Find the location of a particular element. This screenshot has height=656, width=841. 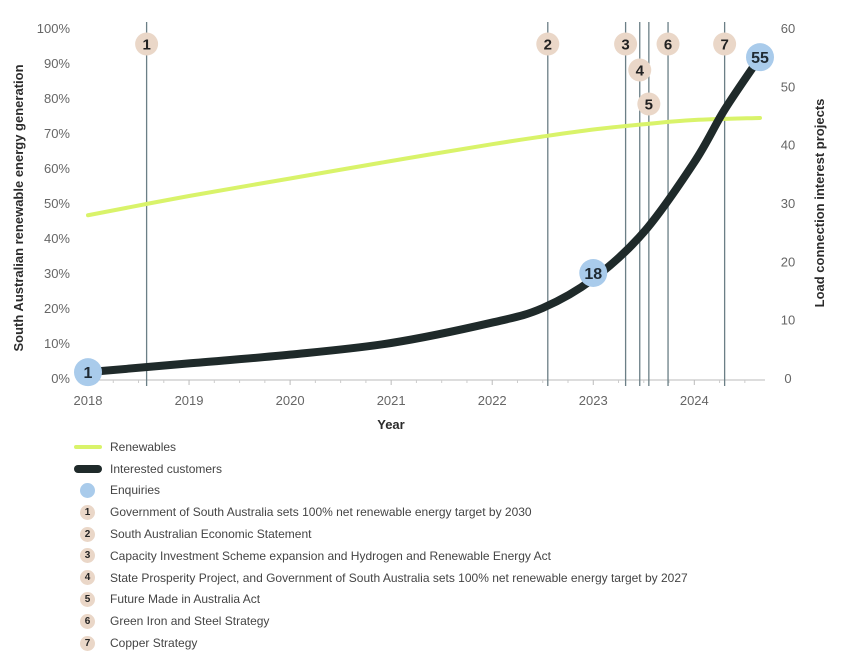

legend-item-enquiries: Enquiries is located at coordinates (444, 491).